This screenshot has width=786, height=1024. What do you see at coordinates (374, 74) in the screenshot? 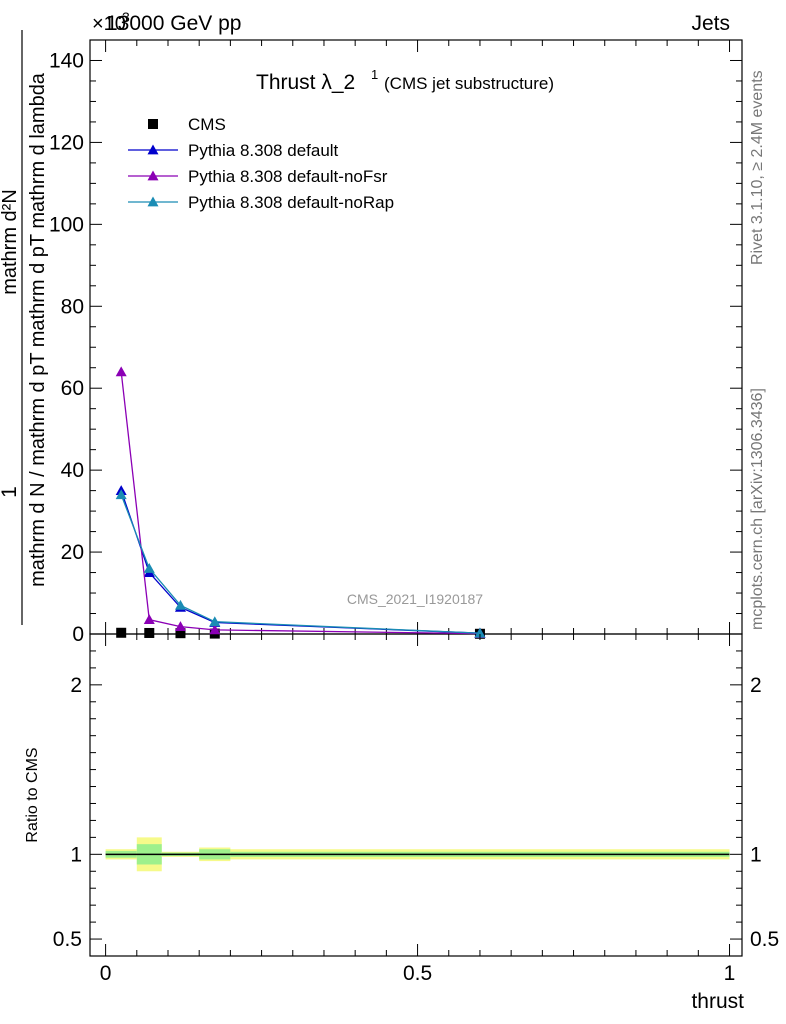
I see `plot-title-superscript: 1` at bounding box center [374, 74].